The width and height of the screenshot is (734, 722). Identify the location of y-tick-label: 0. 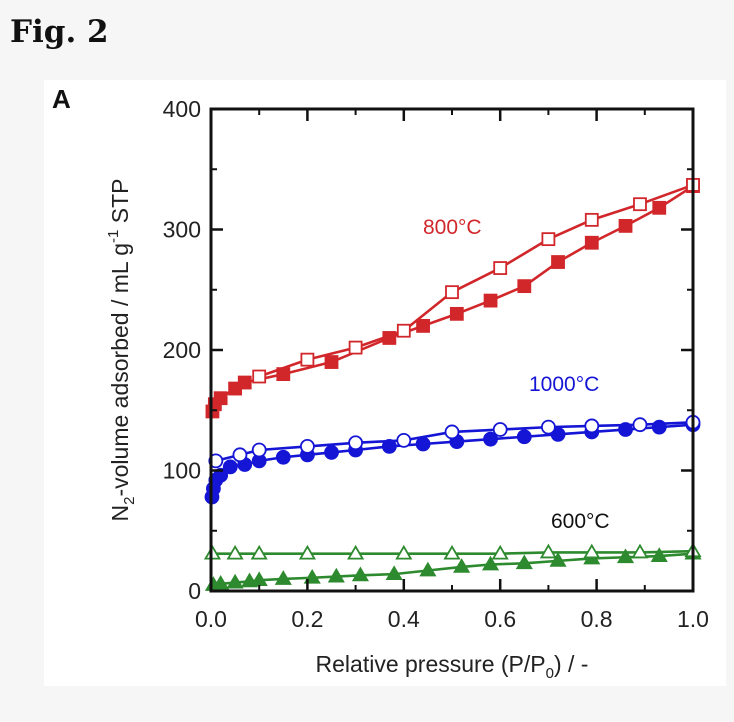
(194, 591).